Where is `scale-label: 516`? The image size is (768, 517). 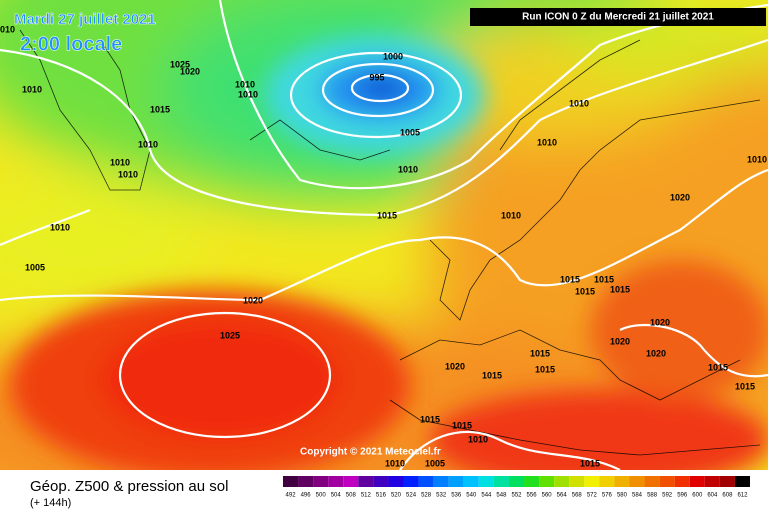 scale-label: 516 is located at coordinates (381, 496).